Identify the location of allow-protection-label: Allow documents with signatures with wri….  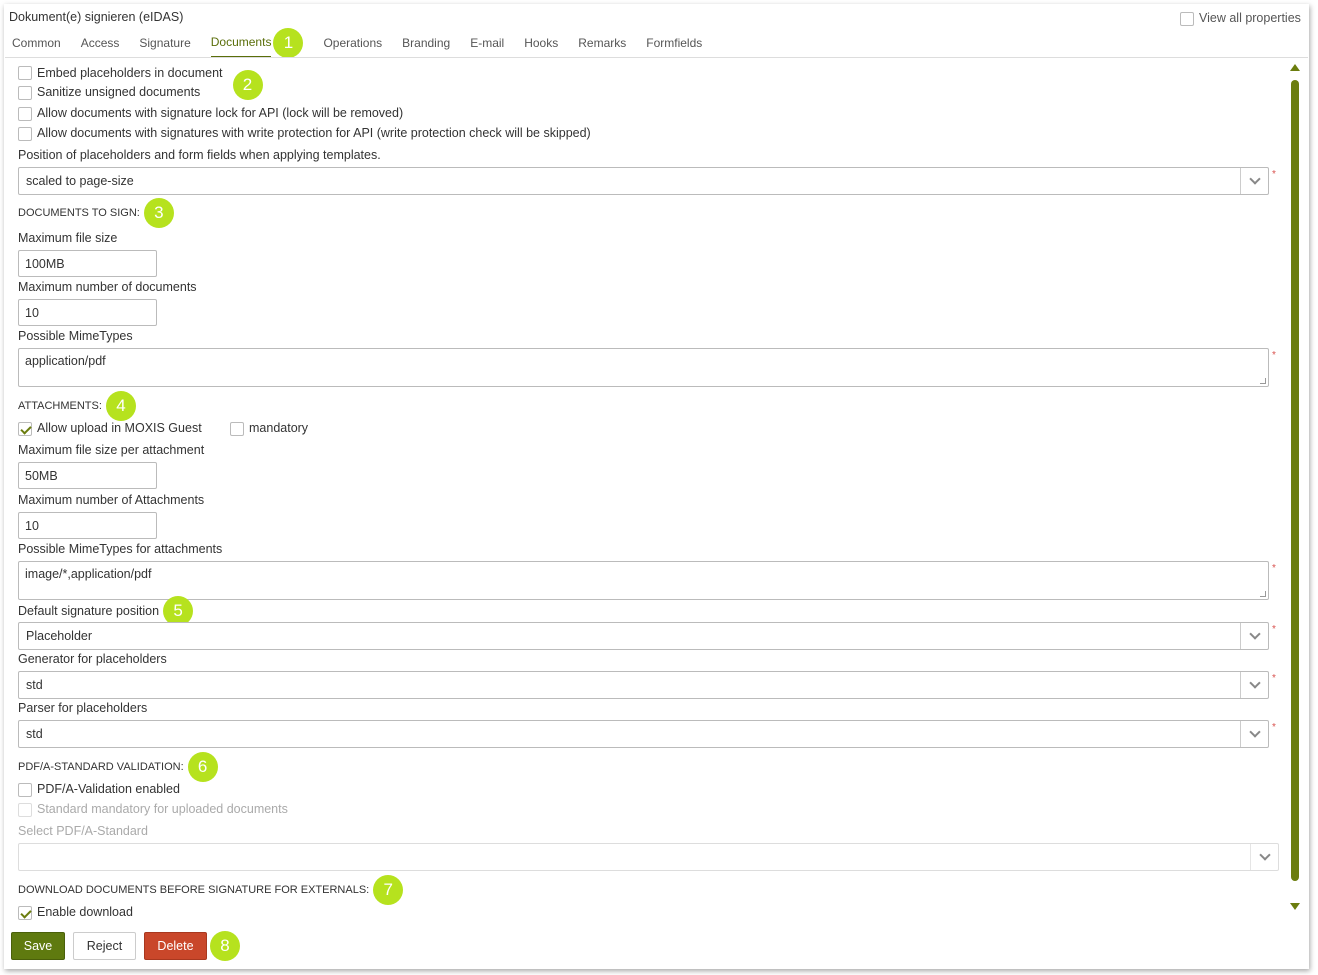
(314, 133).